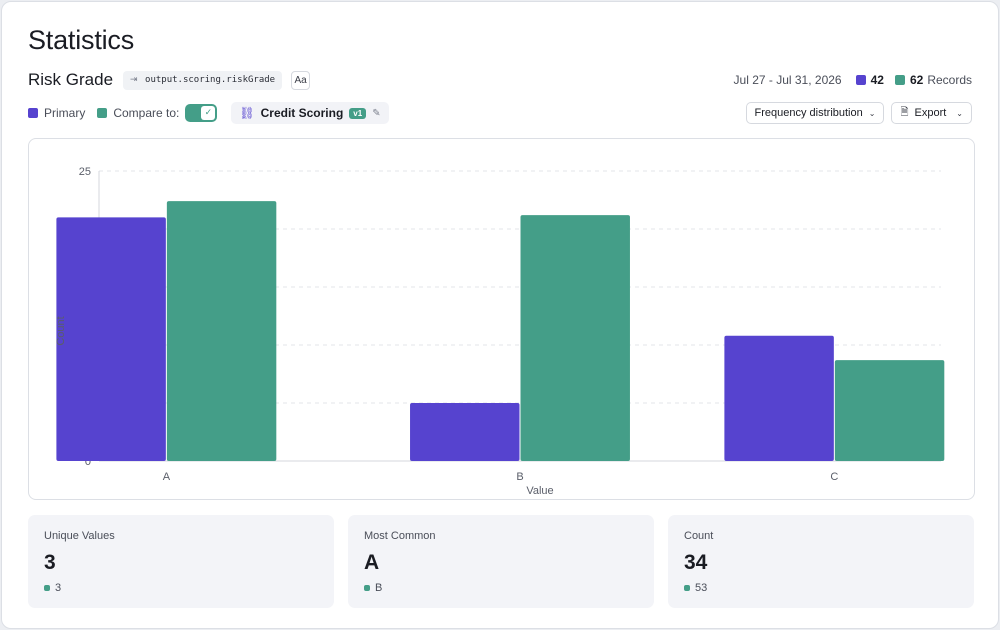 This screenshot has height=630, width=1000. Describe the element at coordinates (821, 561) in the screenshot. I see `stat-card-count: Count 34 53` at that location.